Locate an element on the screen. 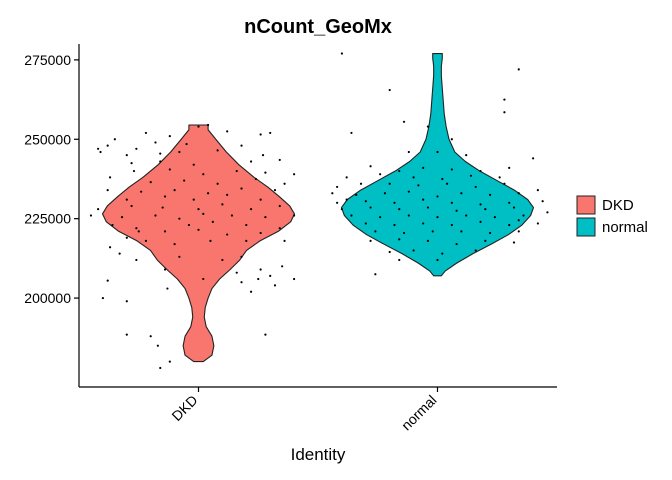 This screenshot has width=672, height=480. y-tick-label: 200000 is located at coordinates (47, 298).